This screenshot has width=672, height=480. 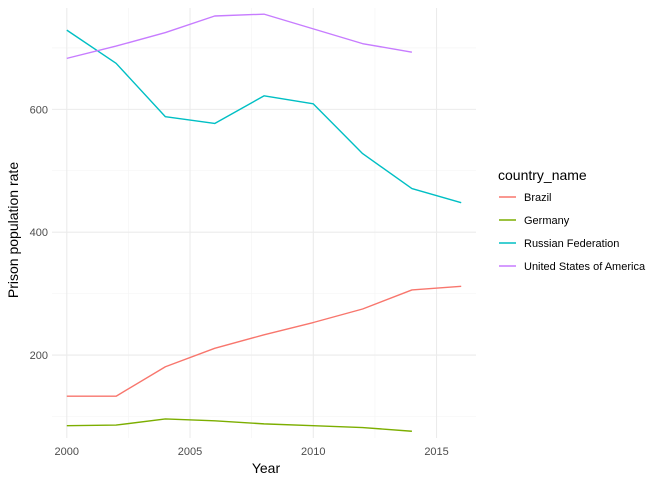 I want to click on x-tick-label: 2010, so click(x=313, y=452).